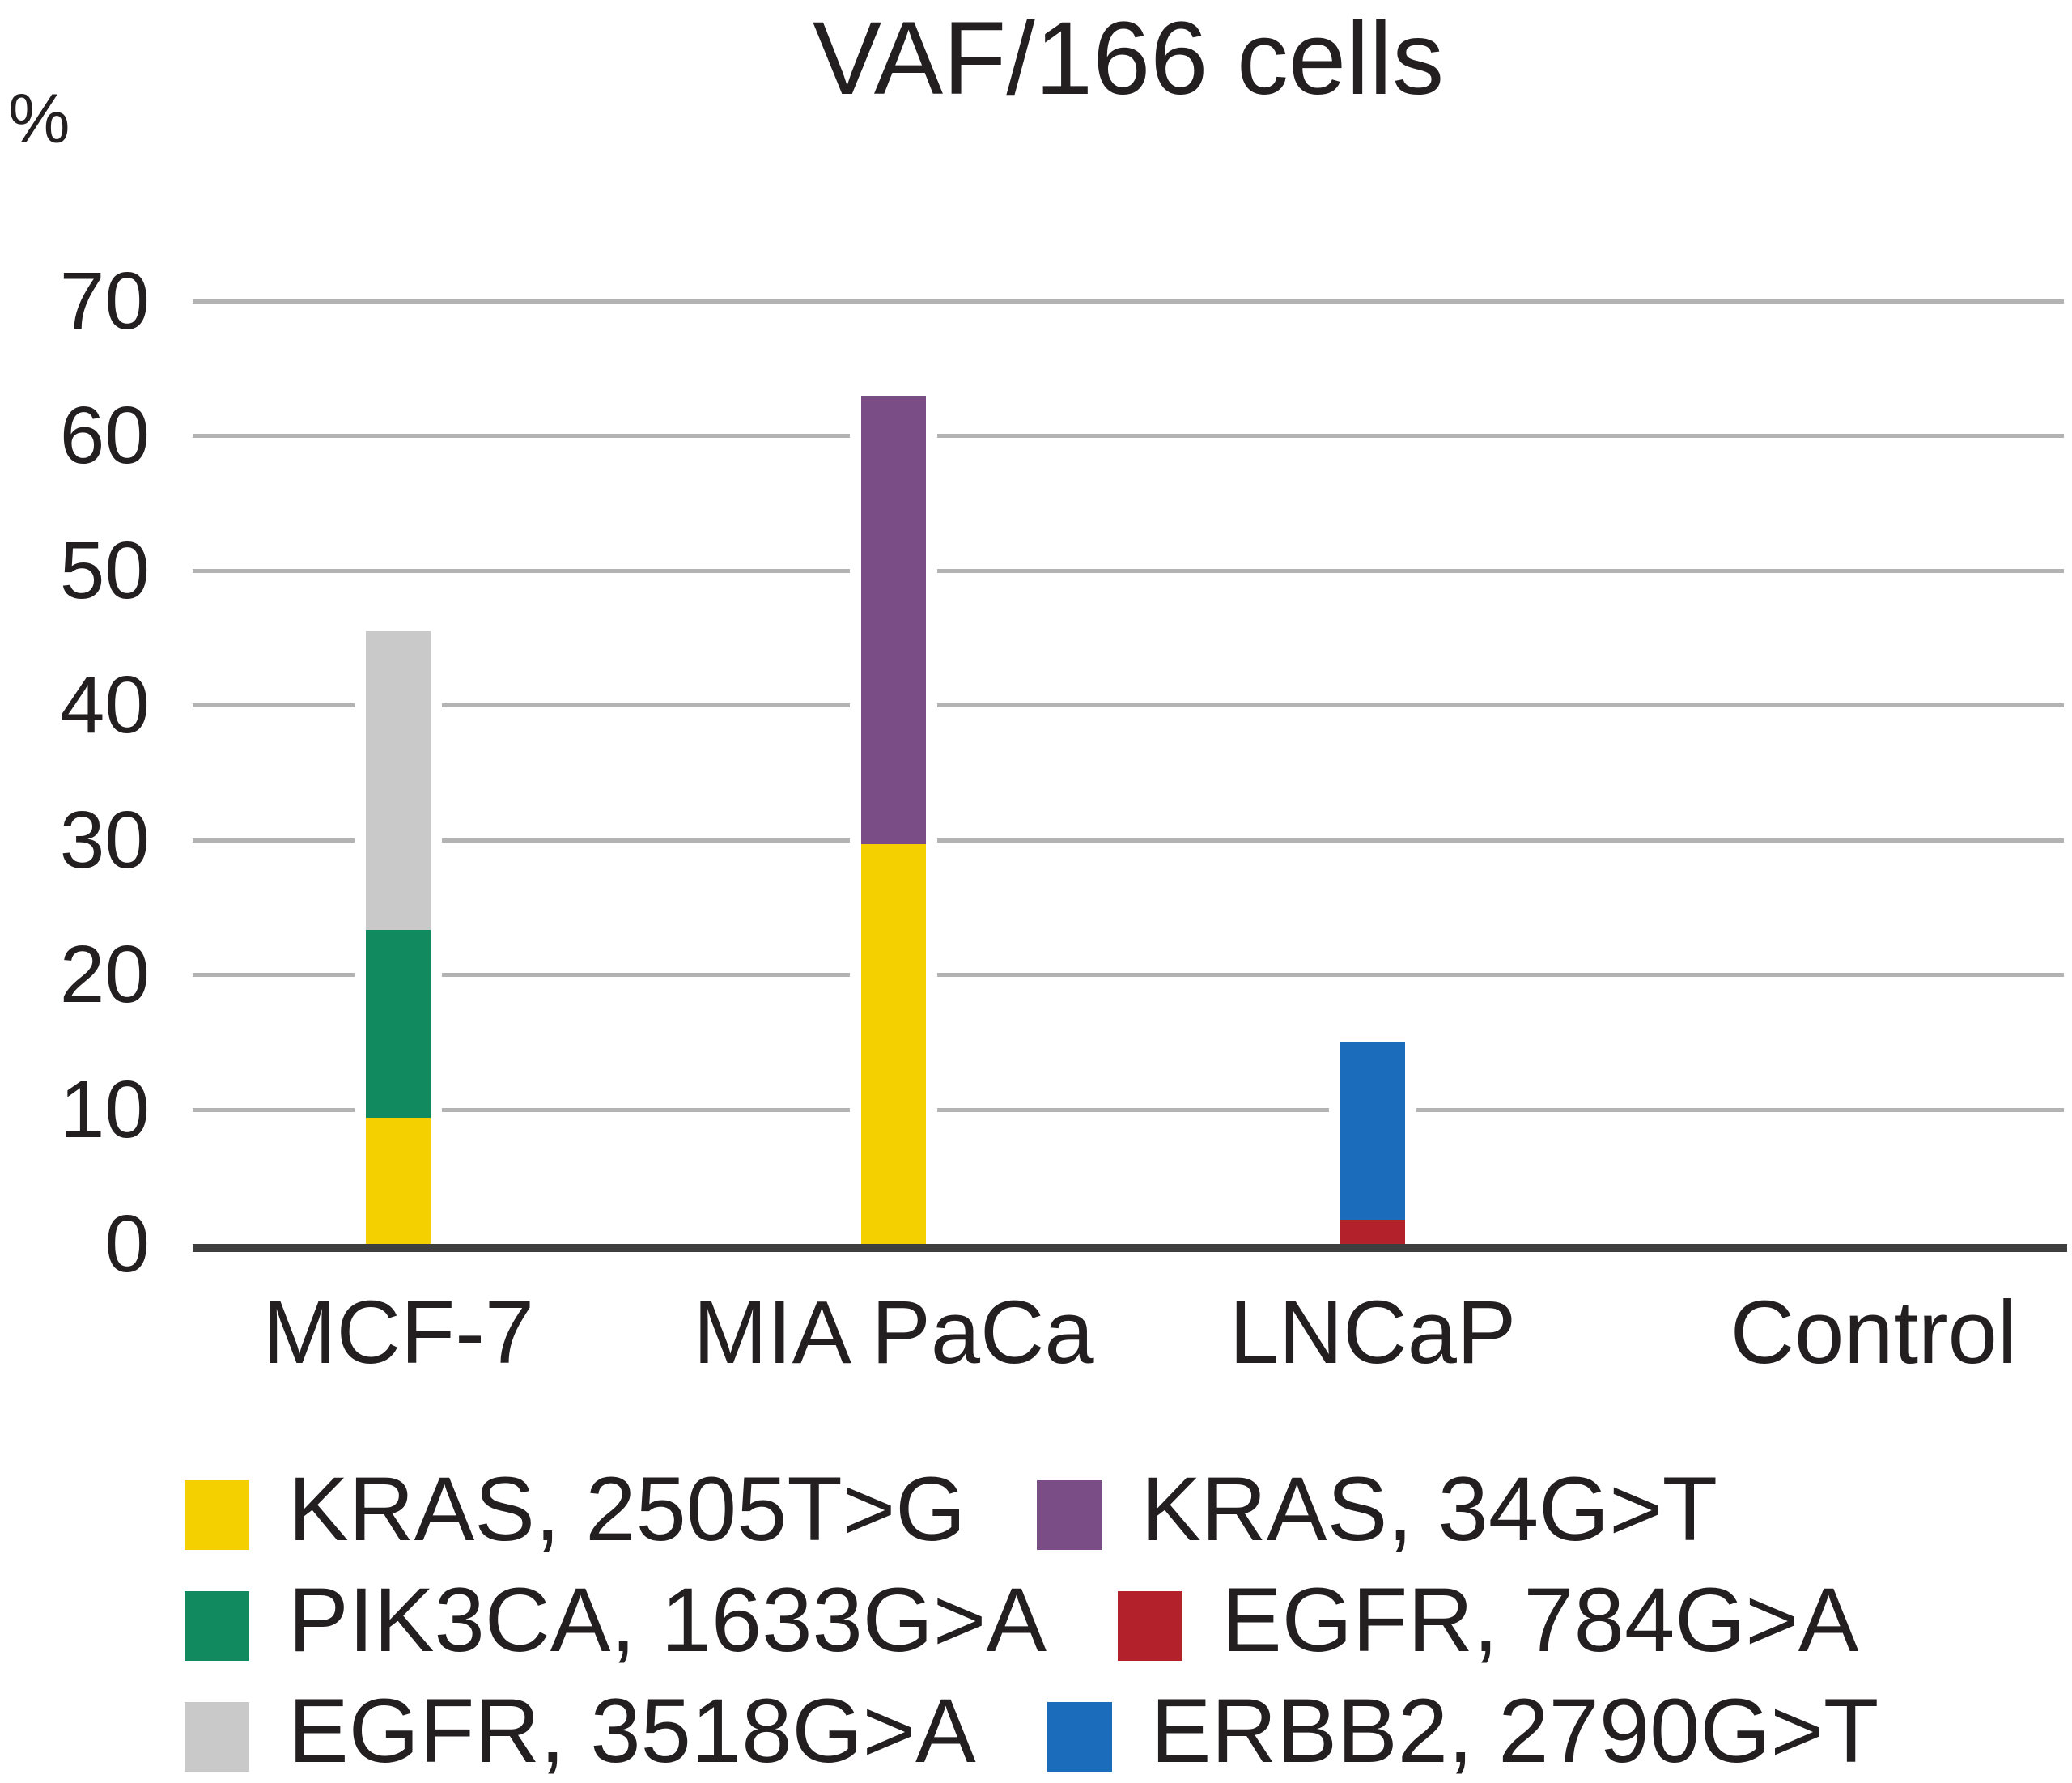  I want to click on legend-label: PIK3CA, 1633G>A, so click(667, 1620).